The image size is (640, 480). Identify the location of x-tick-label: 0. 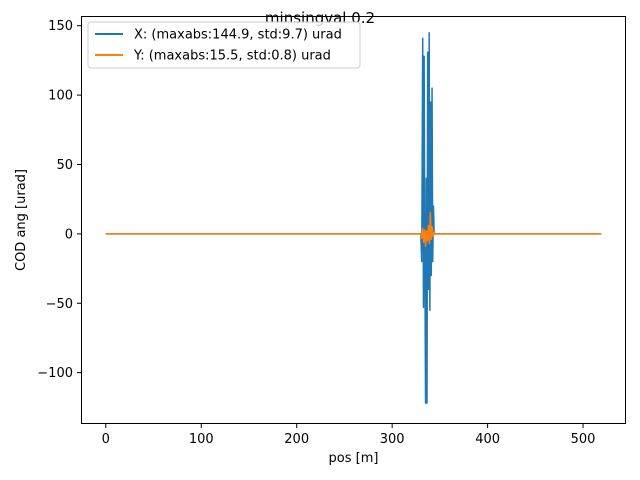
(106, 439).